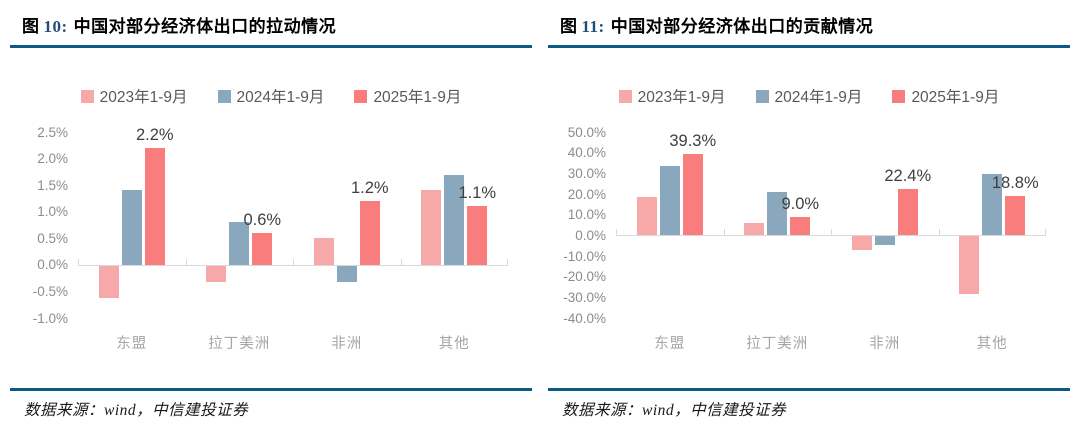  I want to click on y-axis-tick-label: 1.0%, so click(52, 212).